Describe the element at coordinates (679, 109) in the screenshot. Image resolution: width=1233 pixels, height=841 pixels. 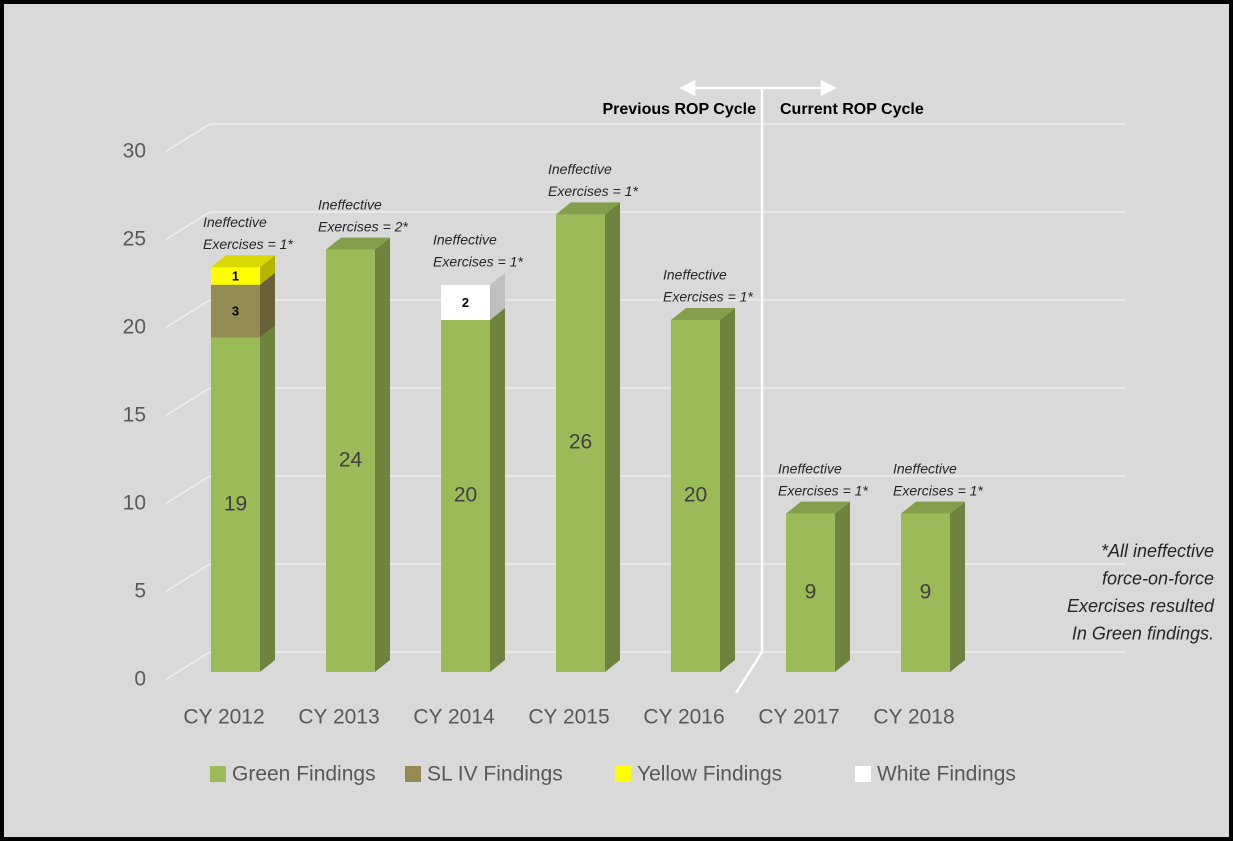
I see `cycle-label: Previous ROP Cycle` at that location.